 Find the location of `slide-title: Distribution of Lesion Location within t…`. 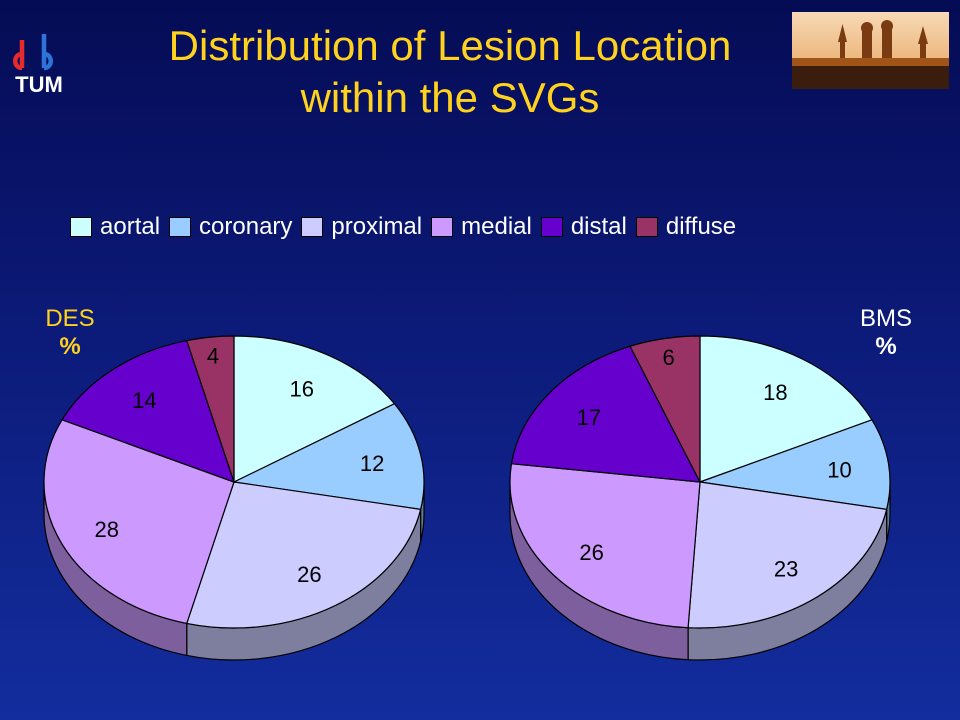

slide-title: Distribution of Lesion Location within t… is located at coordinates (450, 72).